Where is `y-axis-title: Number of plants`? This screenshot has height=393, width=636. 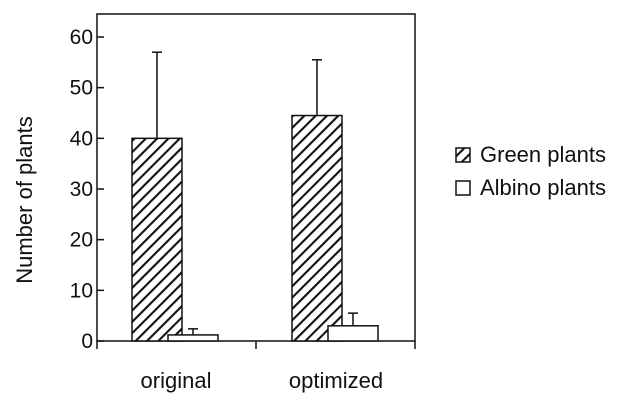 y-axis-title: Number of plants is located at coordinates (24, 200).